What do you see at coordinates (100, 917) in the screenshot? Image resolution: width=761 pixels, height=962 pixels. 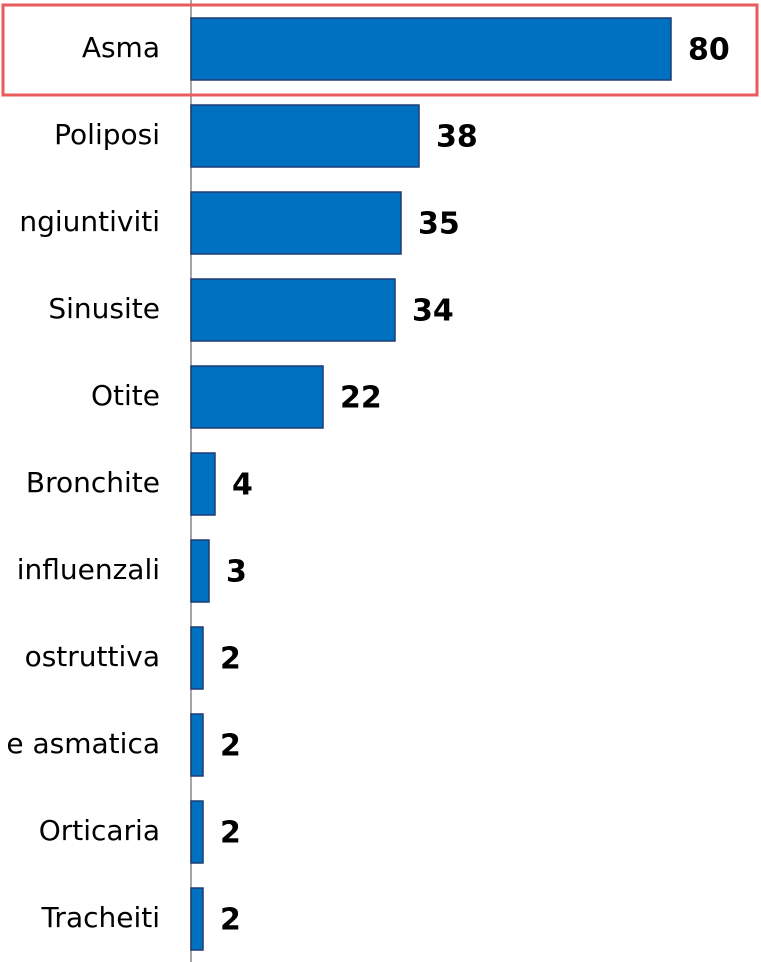 I see `category-label: Tracheiti` at bounding box center [100, 917].